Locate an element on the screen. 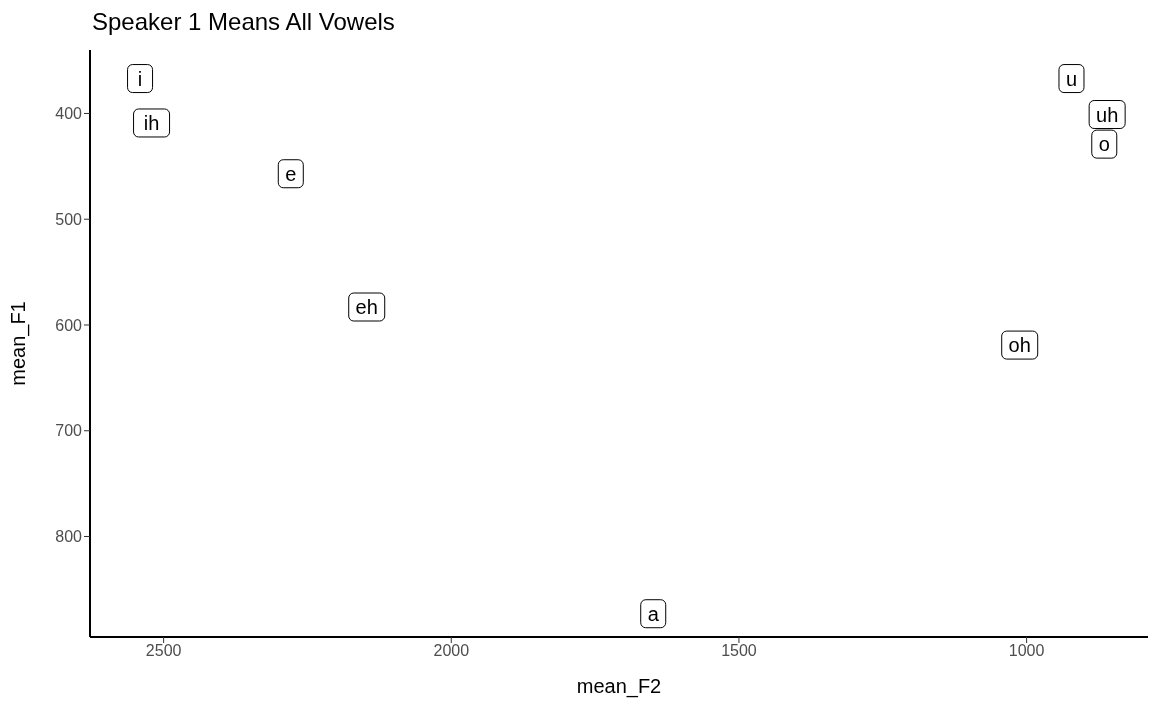 The width and height of the screenshot is (1155, 717). y-tick-label: 500 is located at coordinates (69, 219).